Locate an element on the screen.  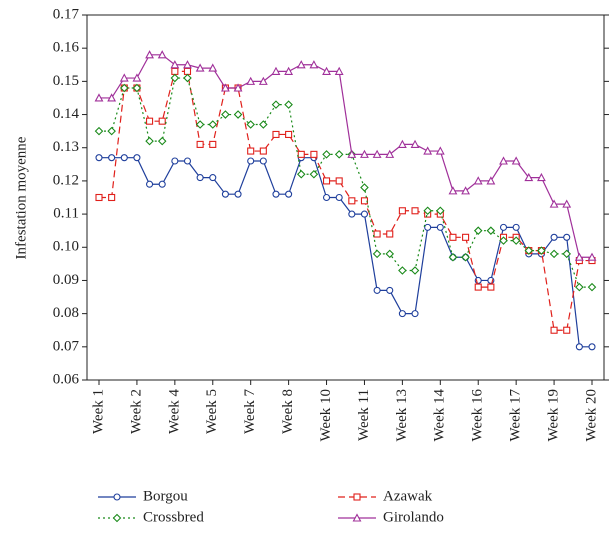
y-tick-label: 0.06 is located at coordinates (66, 379).